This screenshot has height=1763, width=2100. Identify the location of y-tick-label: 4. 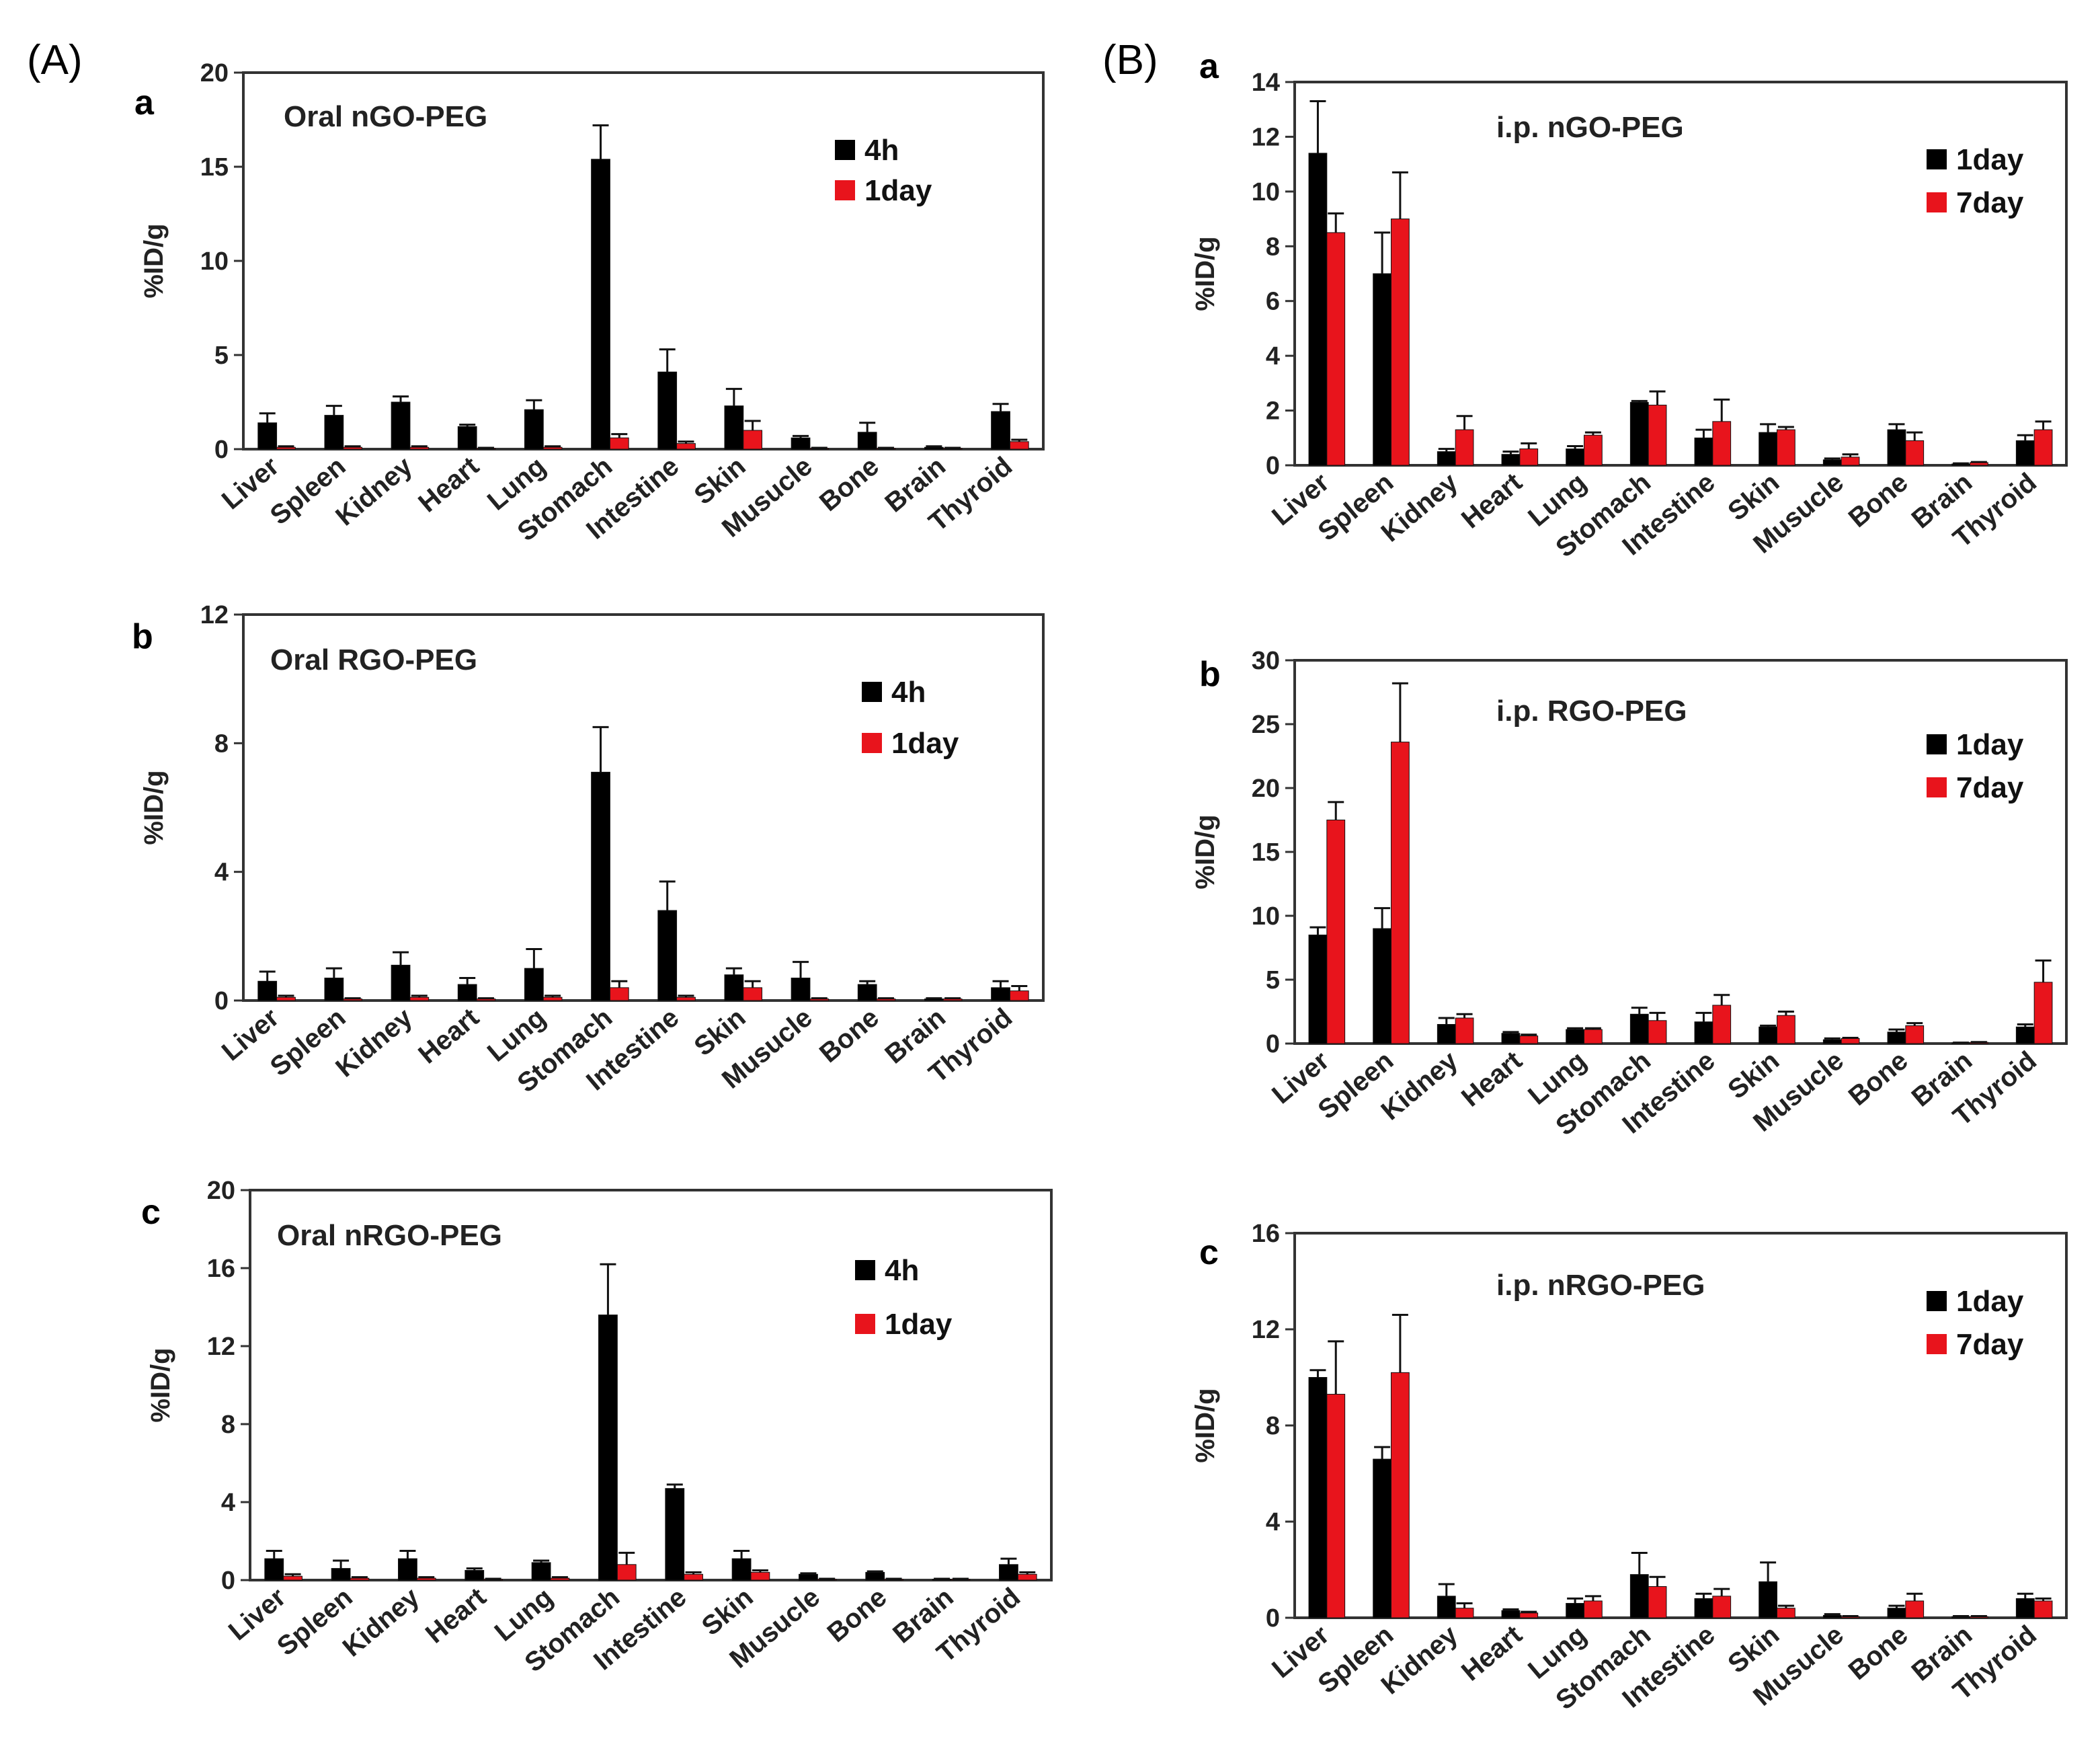
(228, 1503).